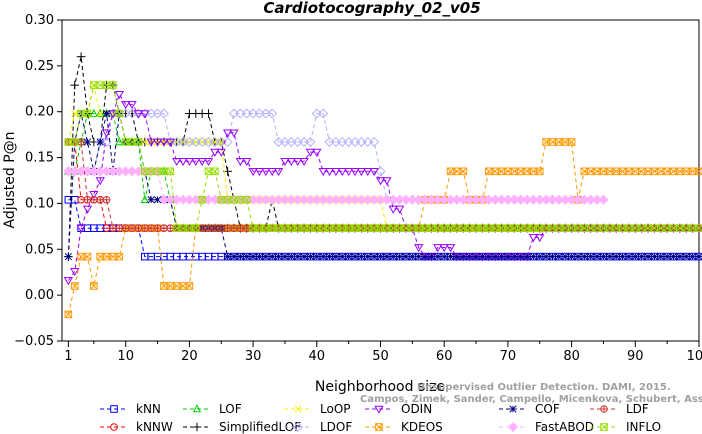 This screenshot has height=434, width=702. I want to click on legend-label: LDOF, so click(336, 427).